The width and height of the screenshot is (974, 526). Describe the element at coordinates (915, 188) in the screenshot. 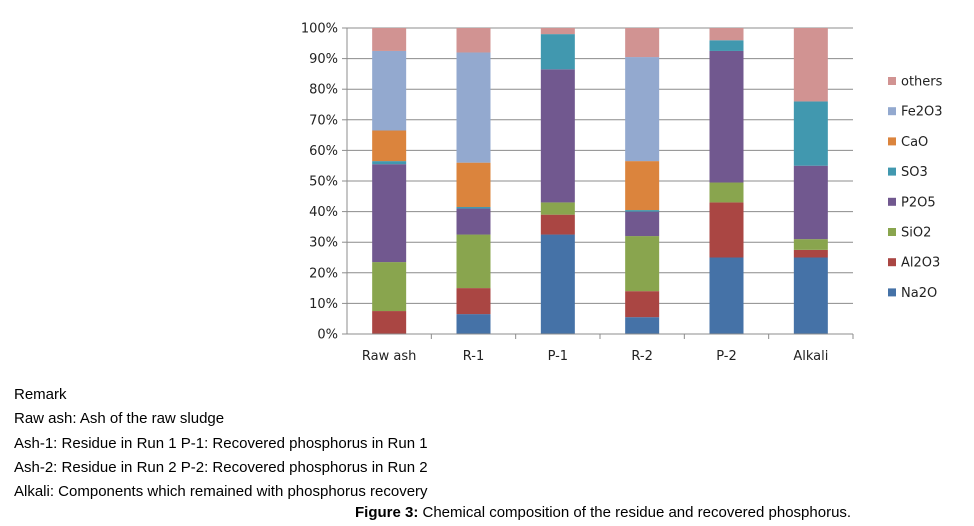

I see `chart-legend: others Fe2O3 CaO SO3 P2O5 SiO2 Al2O3 Na2O` at that location.